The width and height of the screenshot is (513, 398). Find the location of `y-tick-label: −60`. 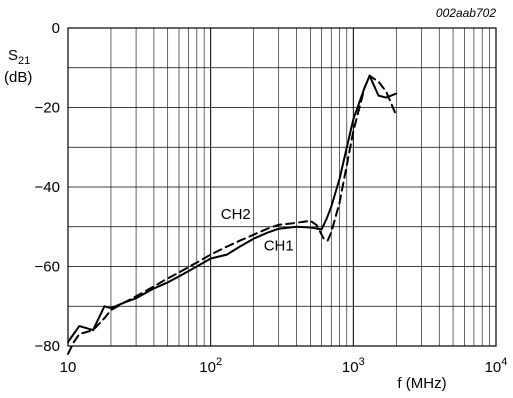

y-tick-label: −60 is located at coordinates (47, 267).